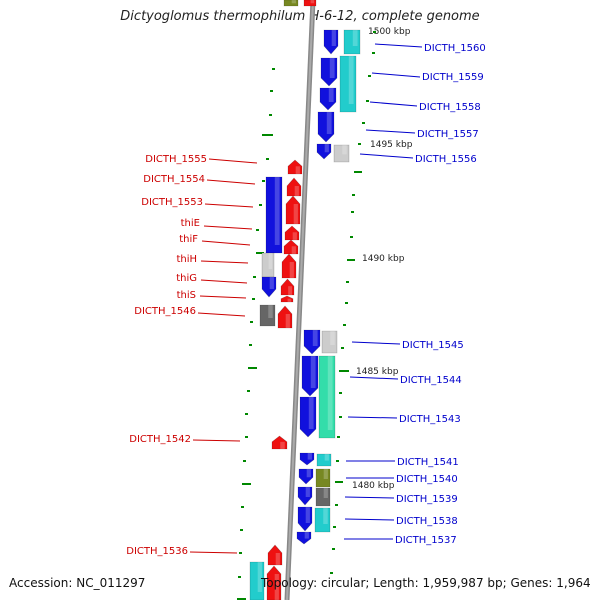 Image resolution: width=600 pixels, height=600 pixels. What do you see at coordinates (383, 259) in the screenshot?
I see `kbp-position-label: 1490 kbp` at bounding box center [383, 259].